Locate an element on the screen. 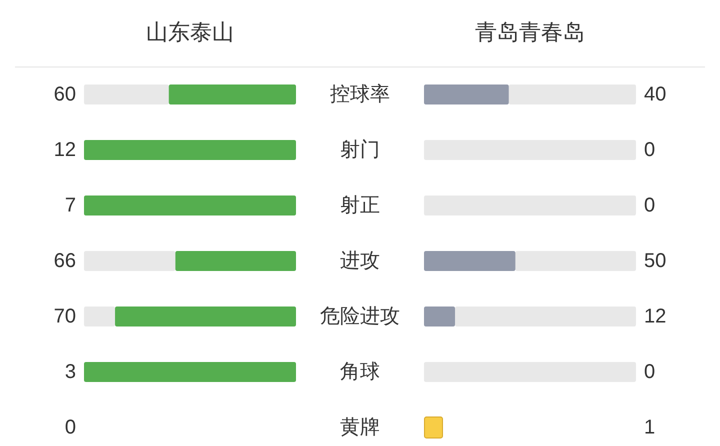  value-label: 70 is located at coordinates (65, 317).